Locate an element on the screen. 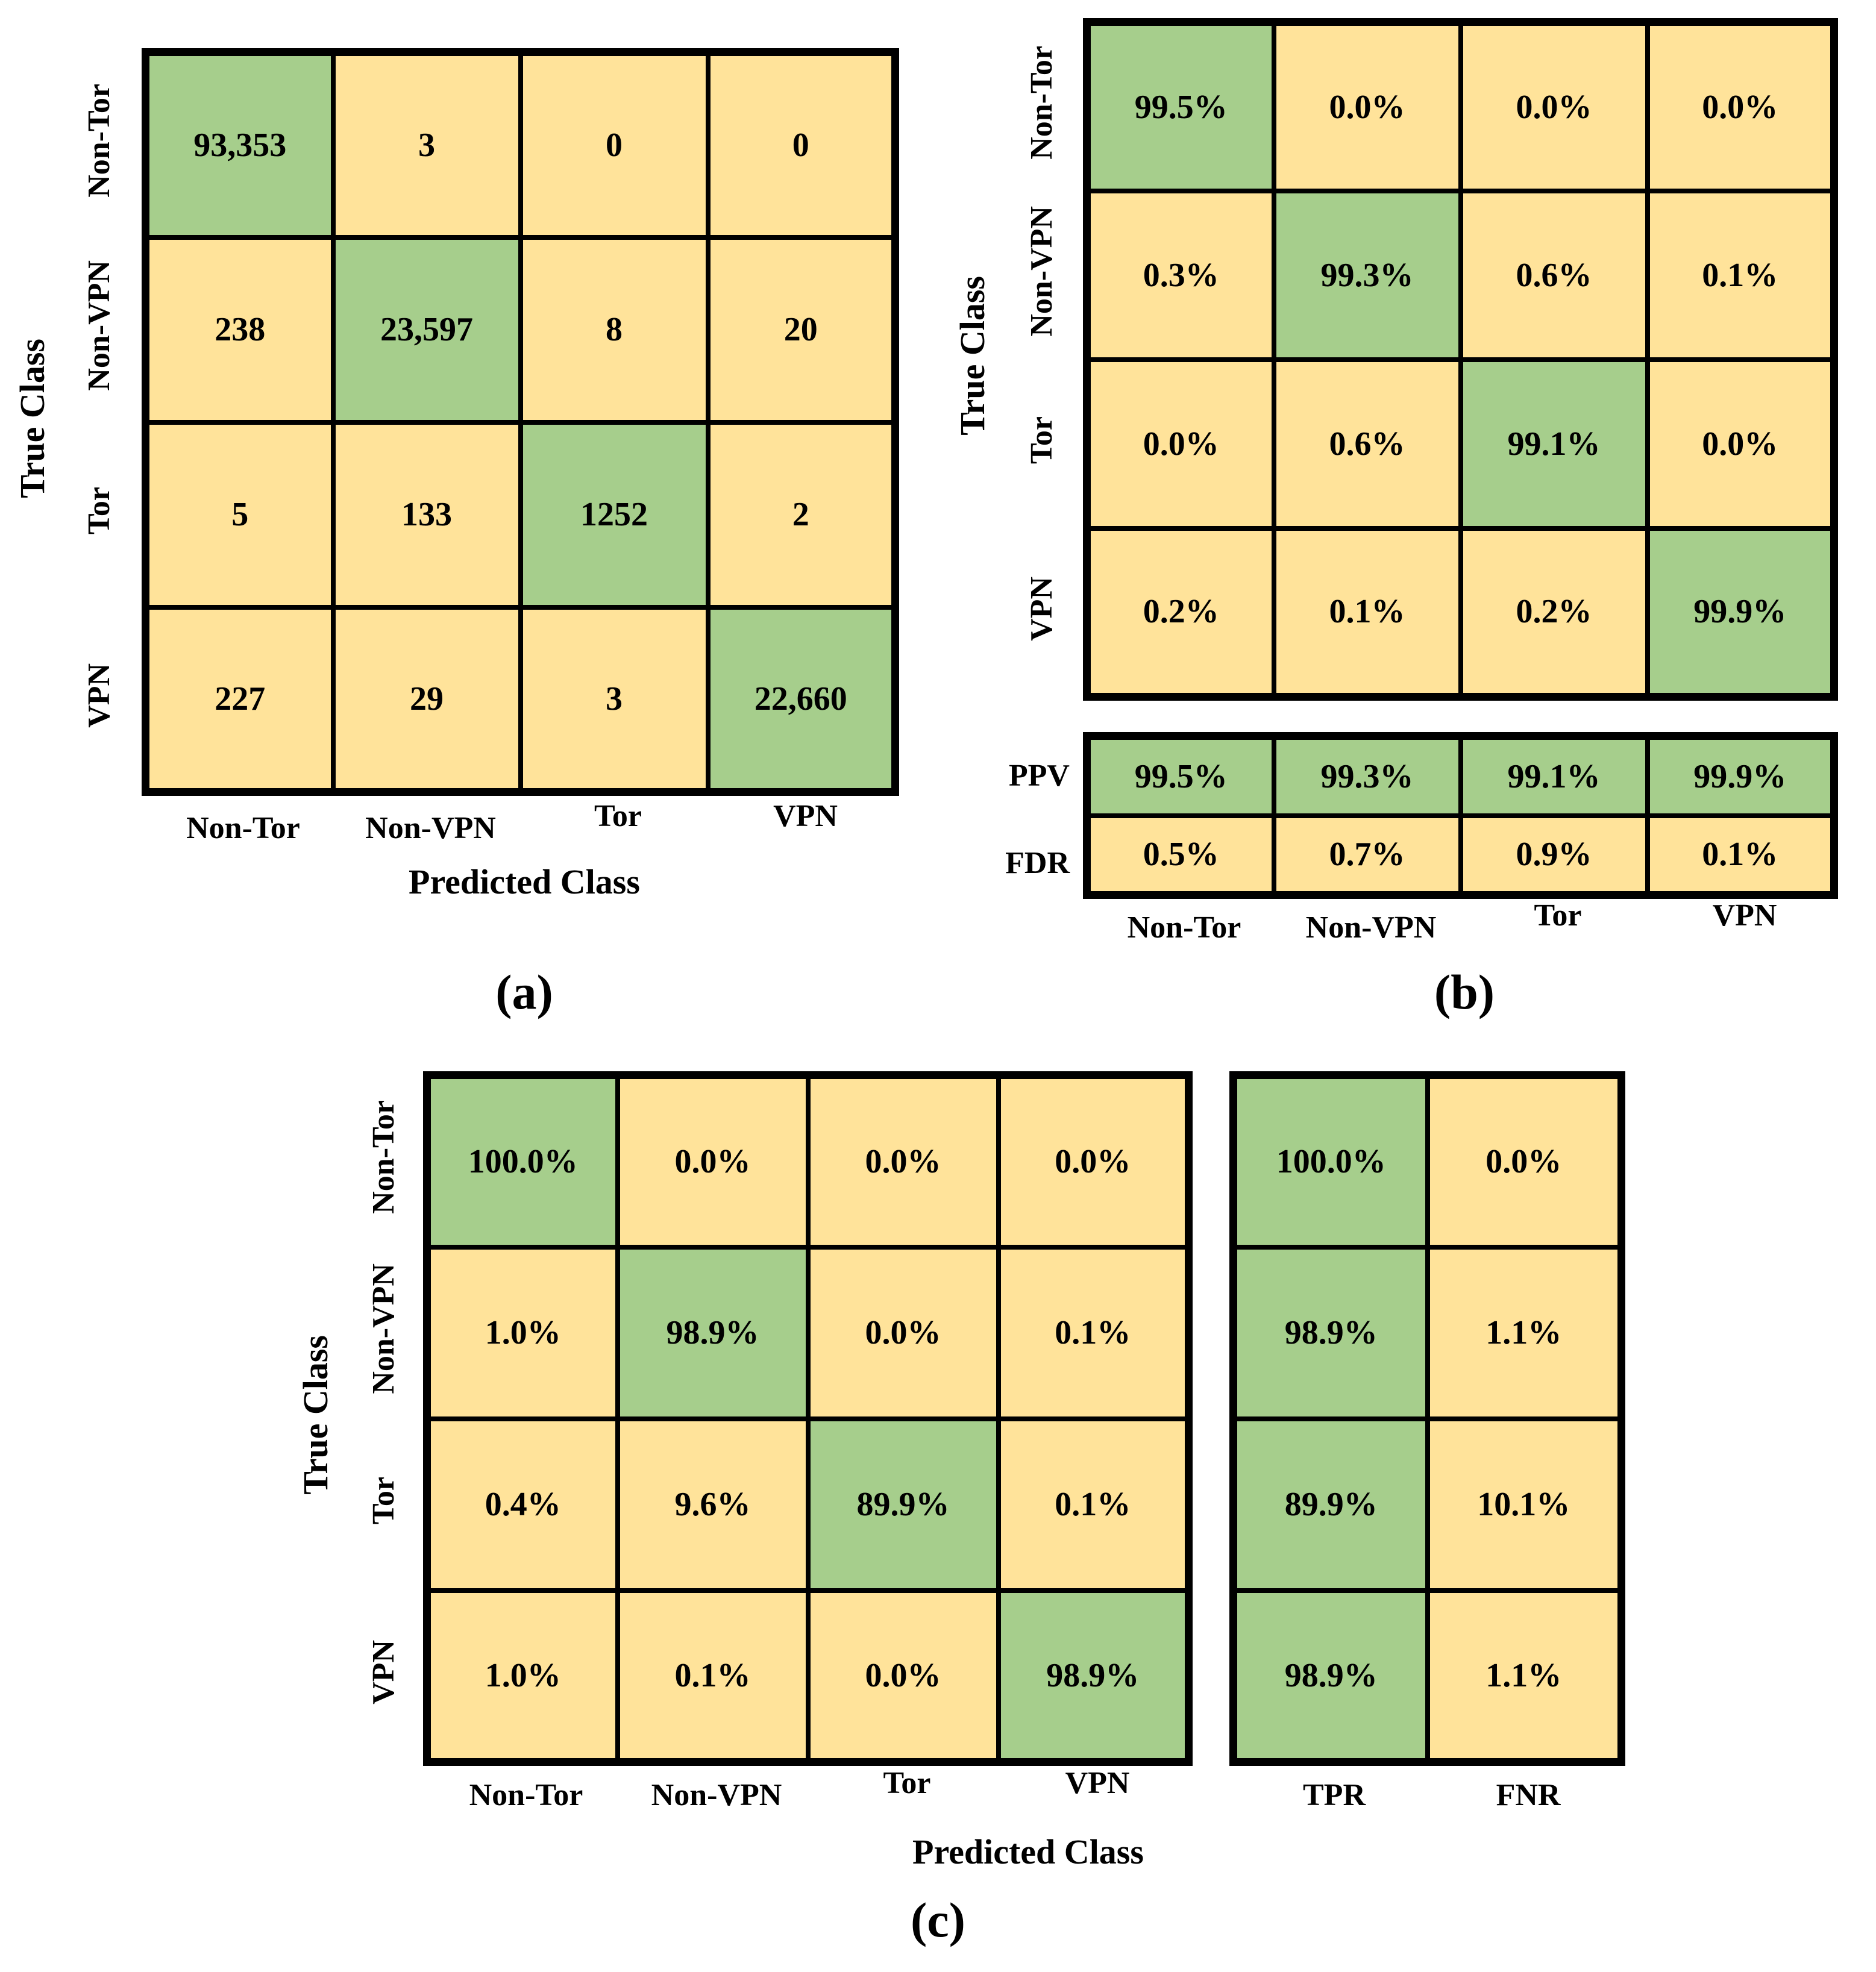  summary-cell: 99.3% is located at coordinates (1367, 775).